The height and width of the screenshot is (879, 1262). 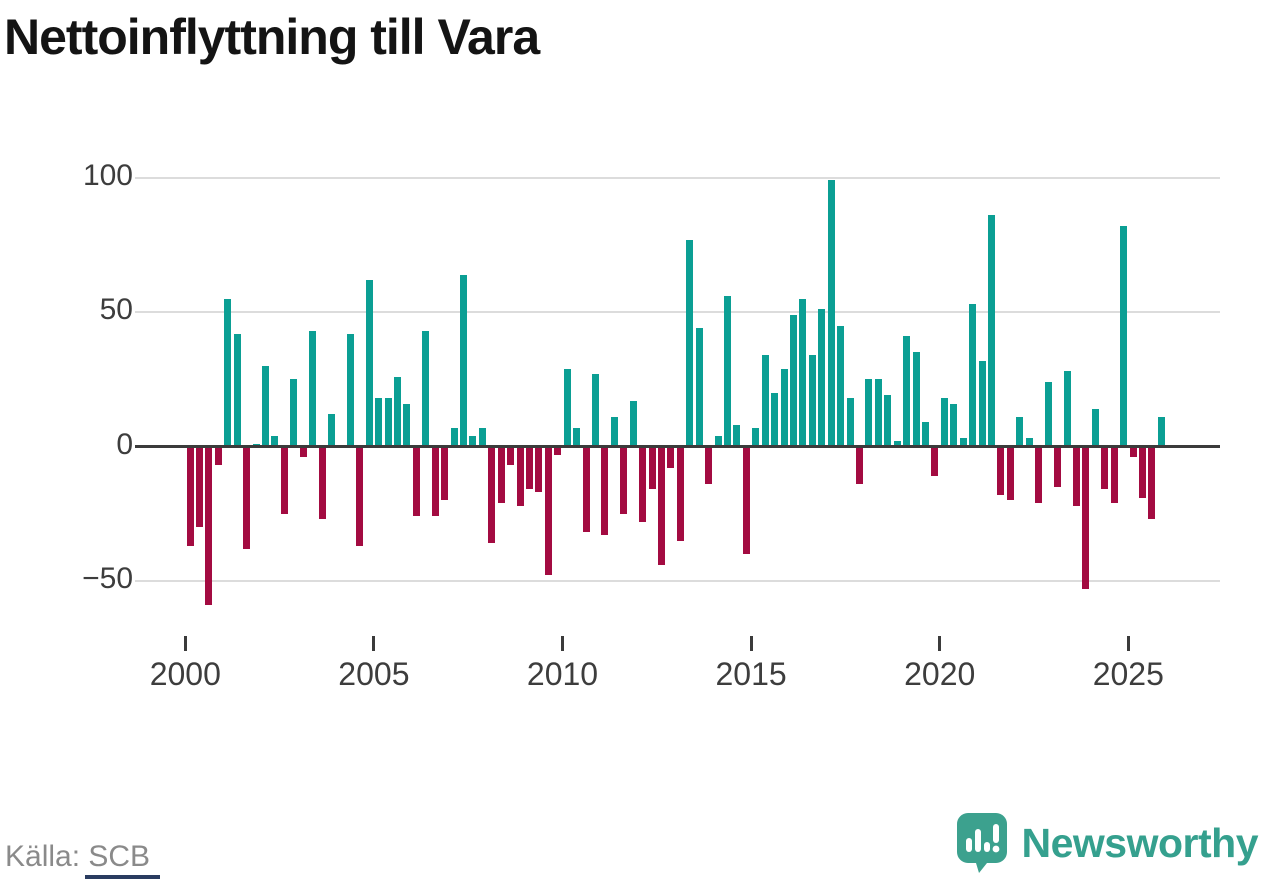 What do you see at coordinates (185, 674) in the screenshot?
I see `x-axis-tick-label: 2000` at bounding box center [185, 674].